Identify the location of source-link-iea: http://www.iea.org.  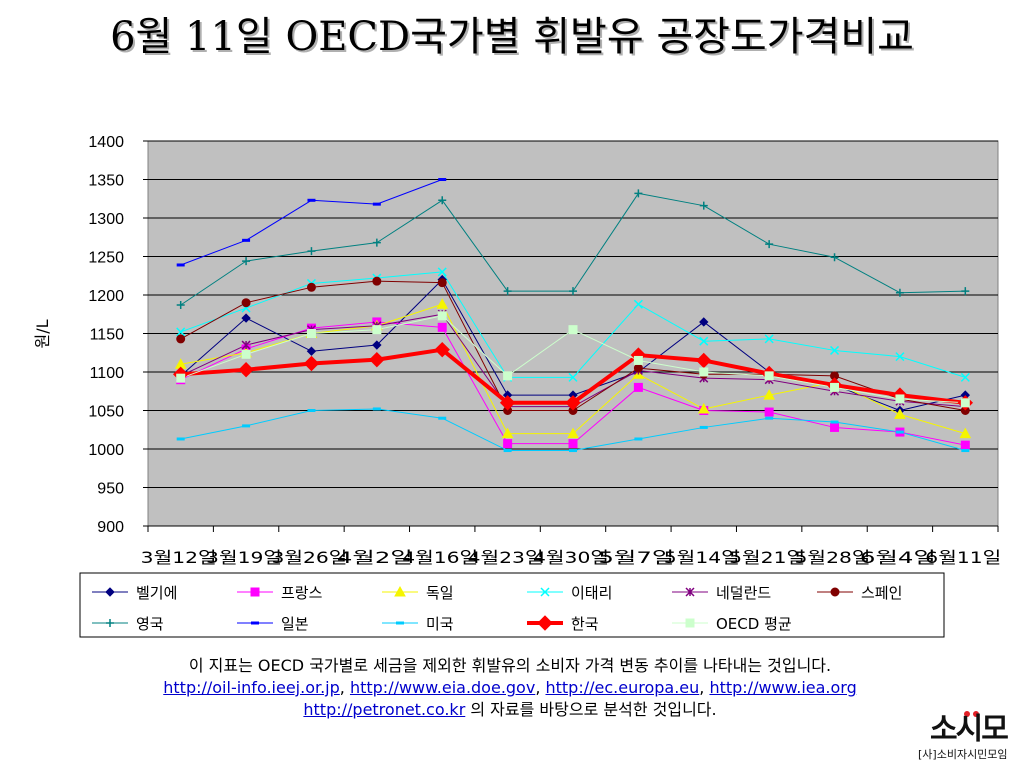
(783, 687).